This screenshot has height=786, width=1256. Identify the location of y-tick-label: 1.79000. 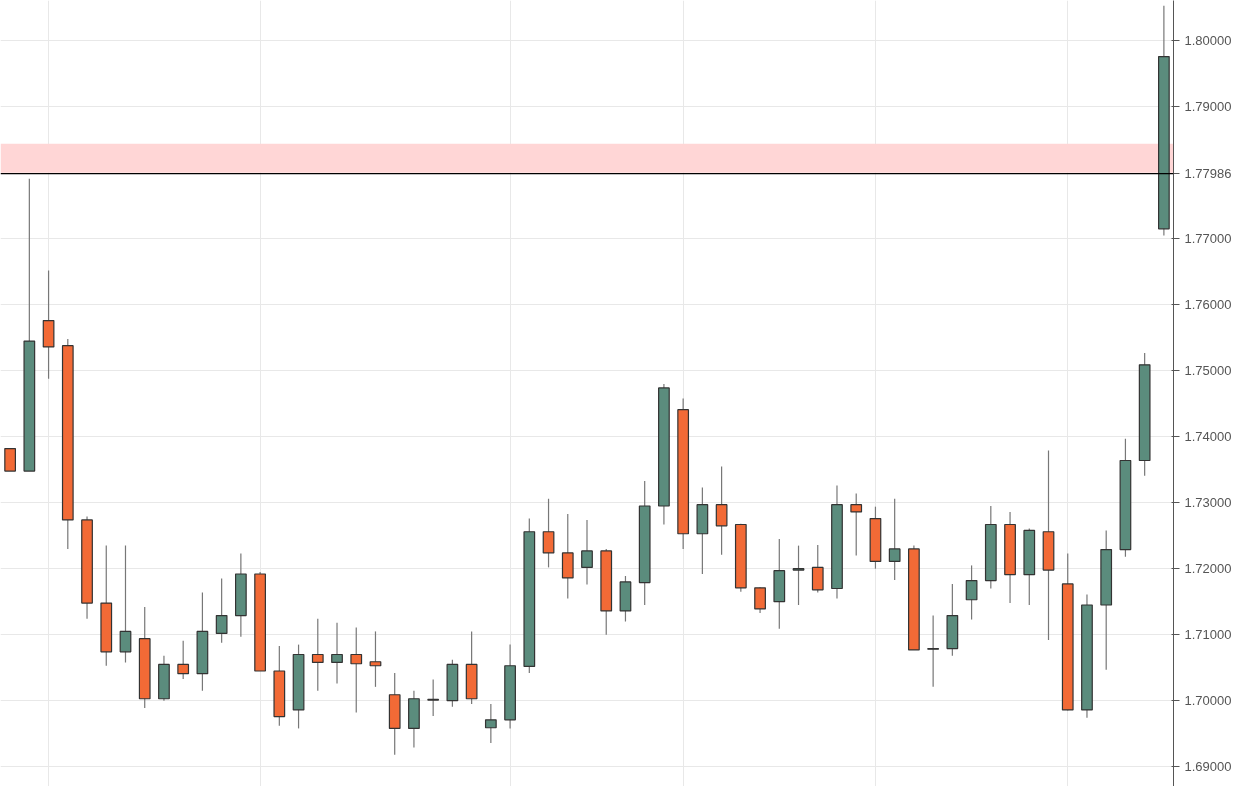
(1208, 107).